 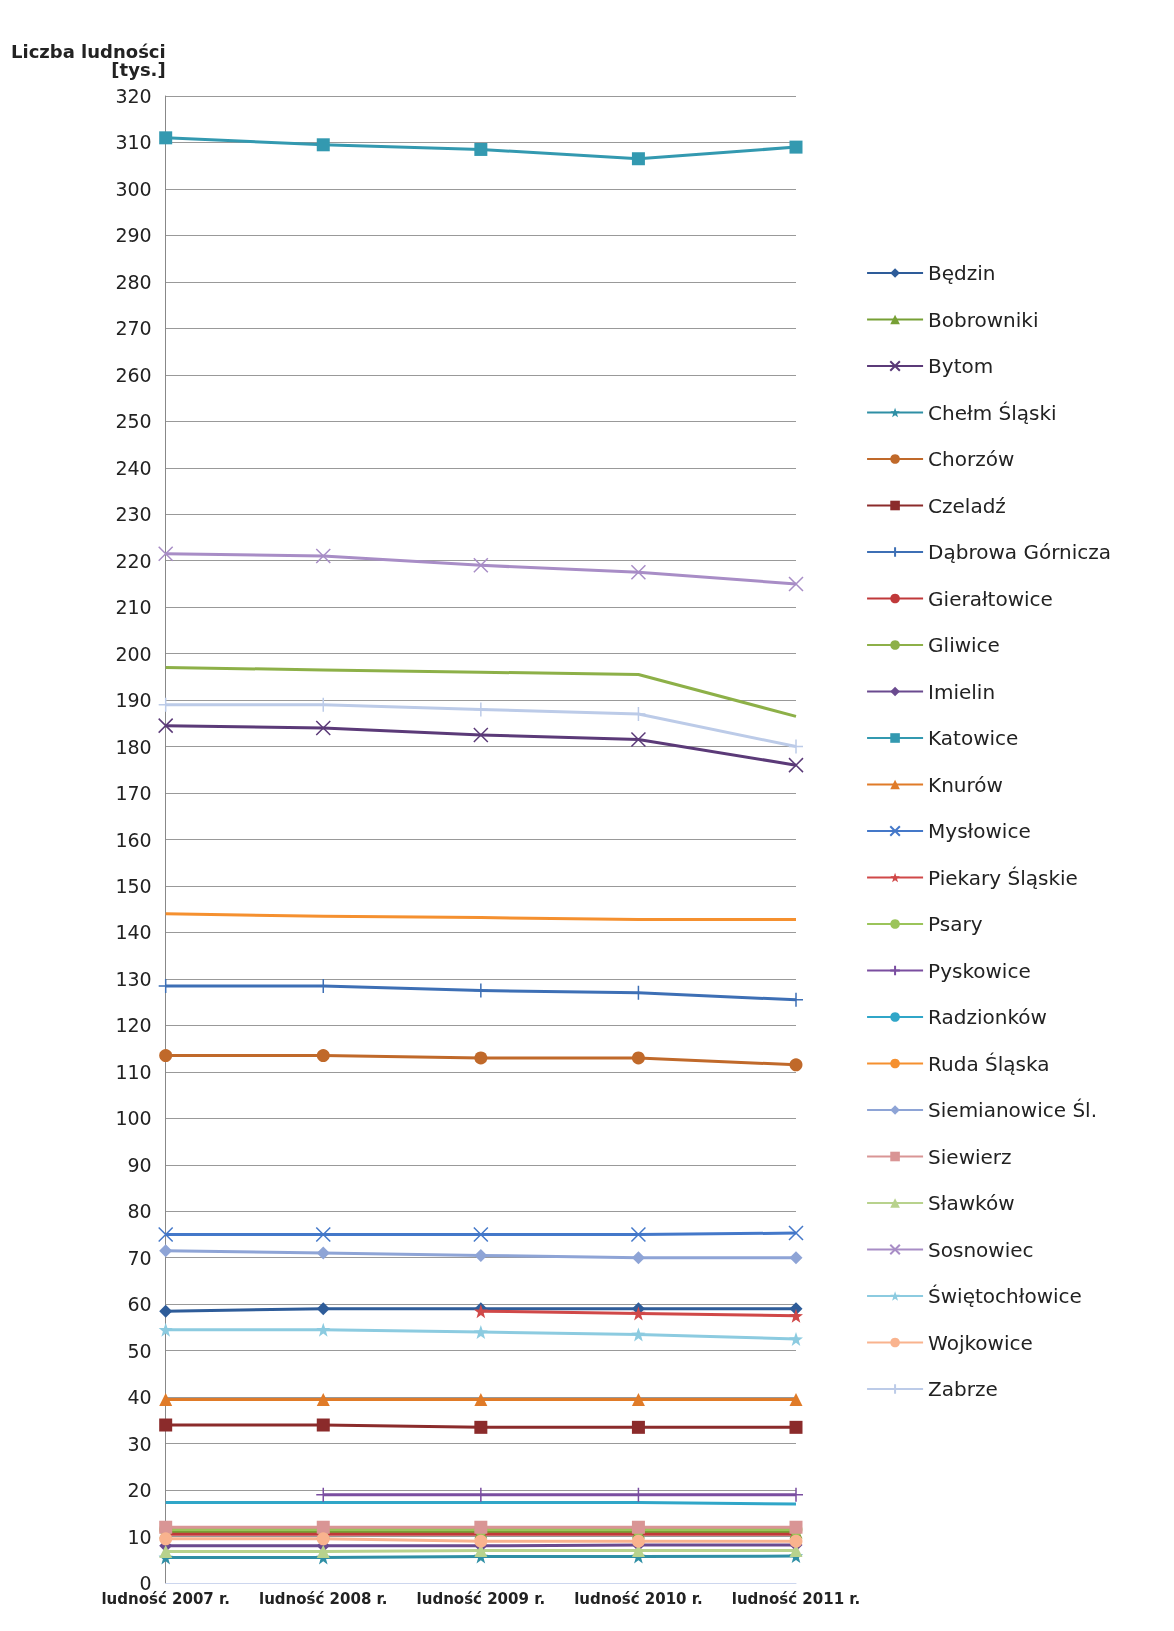 What do you see at coordinates (133, 328) in the screenshot?
I see `y-tick-label: 270` at bounding box center [133, 328].